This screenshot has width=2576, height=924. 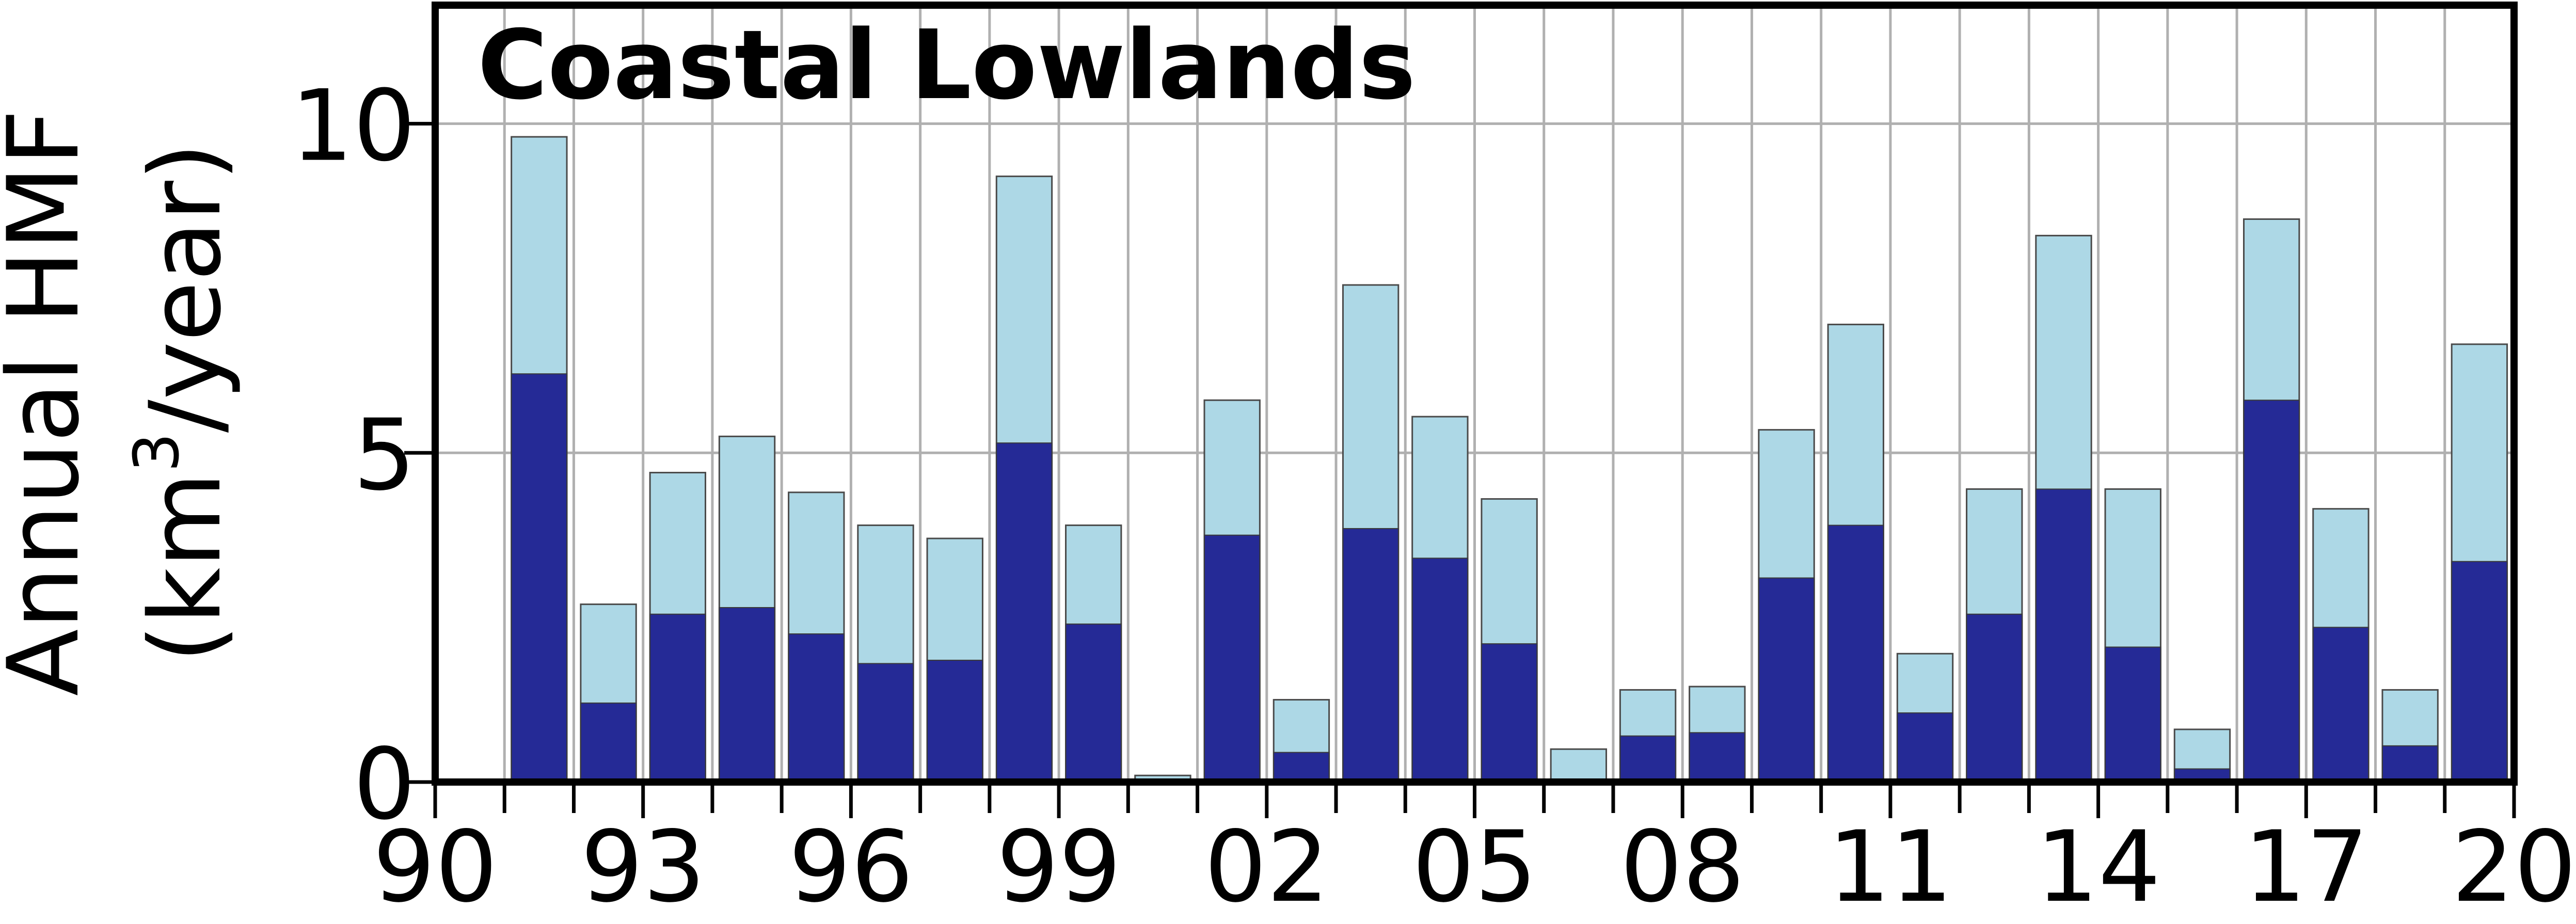 I want to click on x-tick-label: 17, so click(x=2306, y=867).